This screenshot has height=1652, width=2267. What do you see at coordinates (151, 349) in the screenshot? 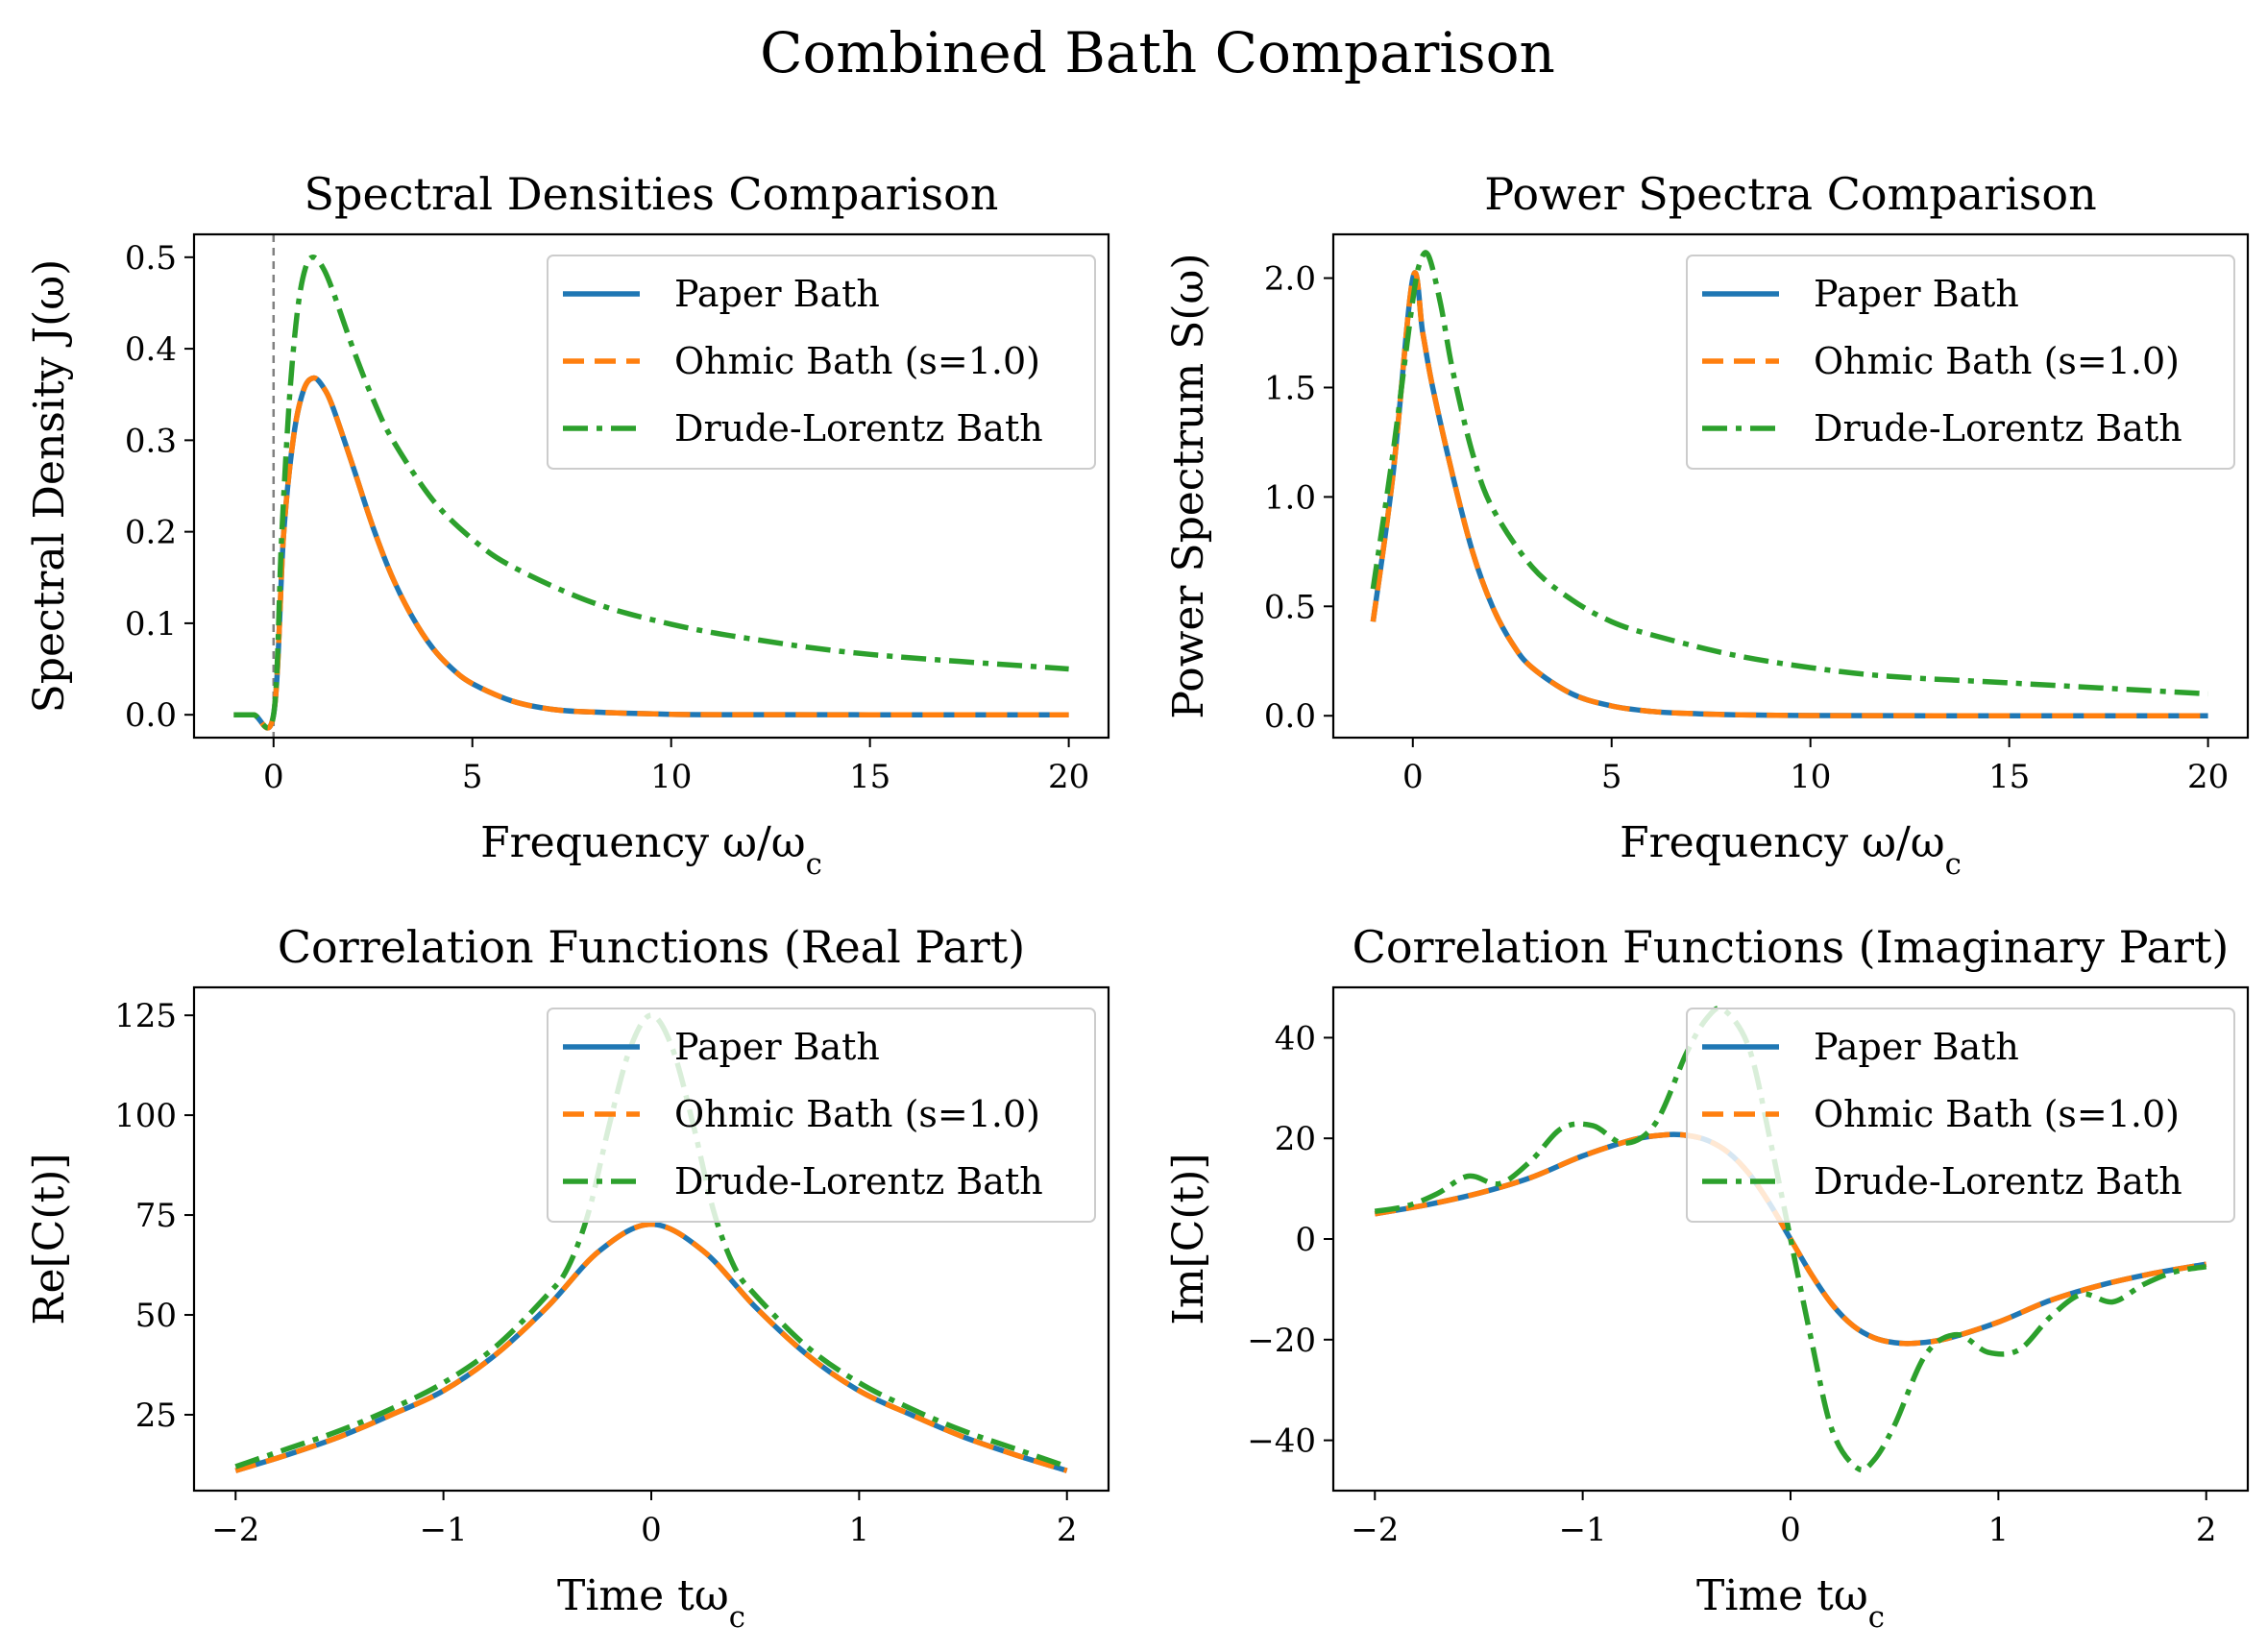
I see `y-tick-label: 0.4` at bounding box center [151, 349].